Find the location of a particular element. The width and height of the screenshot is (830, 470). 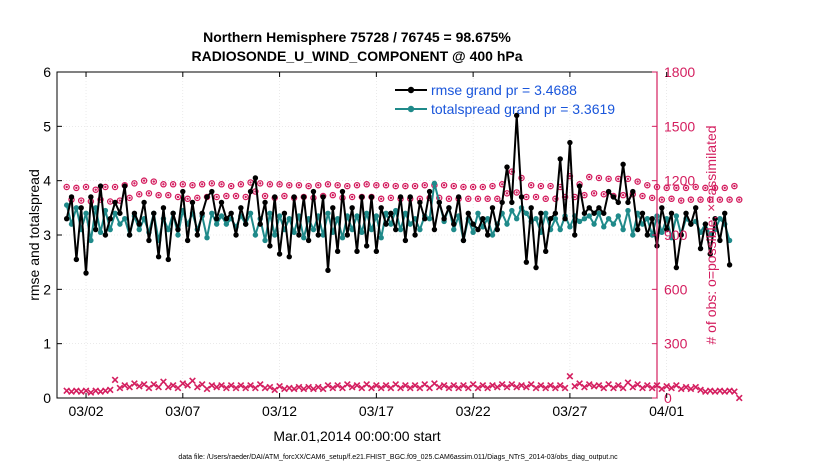

y-axis-label-right: # of obs: o=possible; ×=assimilated is located at coordinates (711, 234).